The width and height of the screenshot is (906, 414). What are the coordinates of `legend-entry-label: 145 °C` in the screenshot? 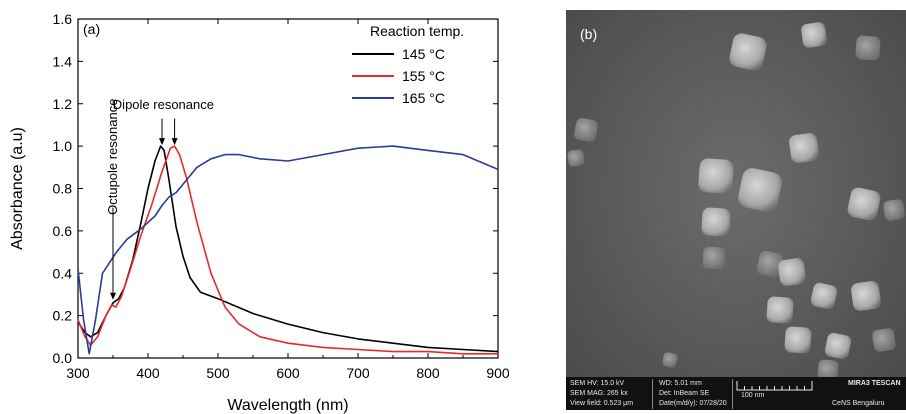 It's located at (423, 54).